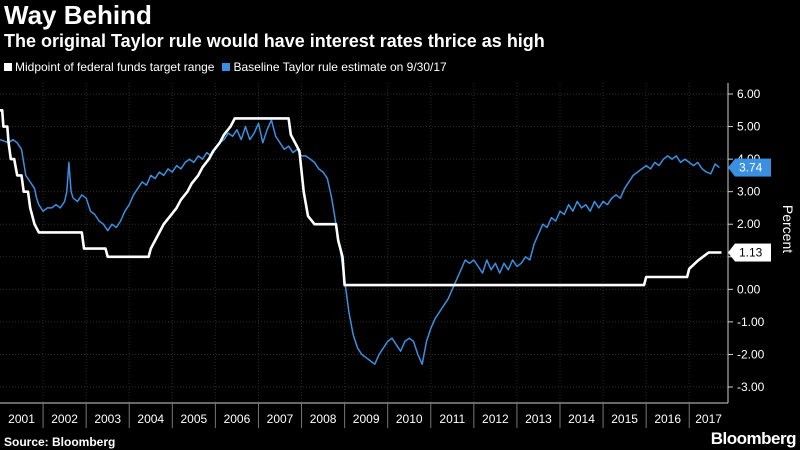 This screenshot has height=450, width=800. What do you see at coordinates (107, 419) in the screenshot?
I see `x-tick-label: 2003` at bounding box center [107, 419].